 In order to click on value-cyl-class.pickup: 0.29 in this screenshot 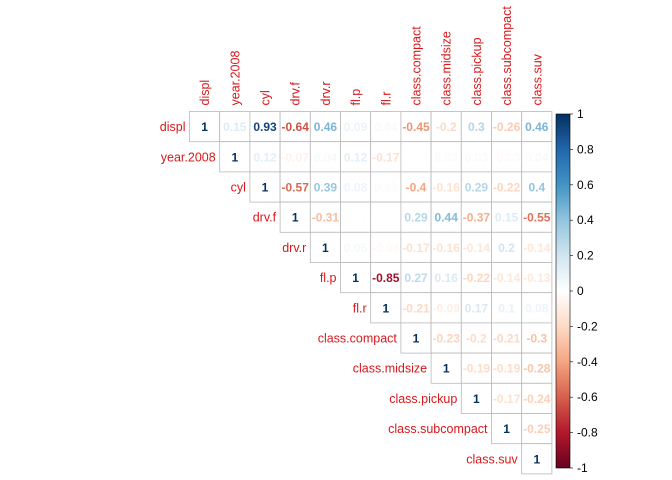, I will do `click(477, 188)`.